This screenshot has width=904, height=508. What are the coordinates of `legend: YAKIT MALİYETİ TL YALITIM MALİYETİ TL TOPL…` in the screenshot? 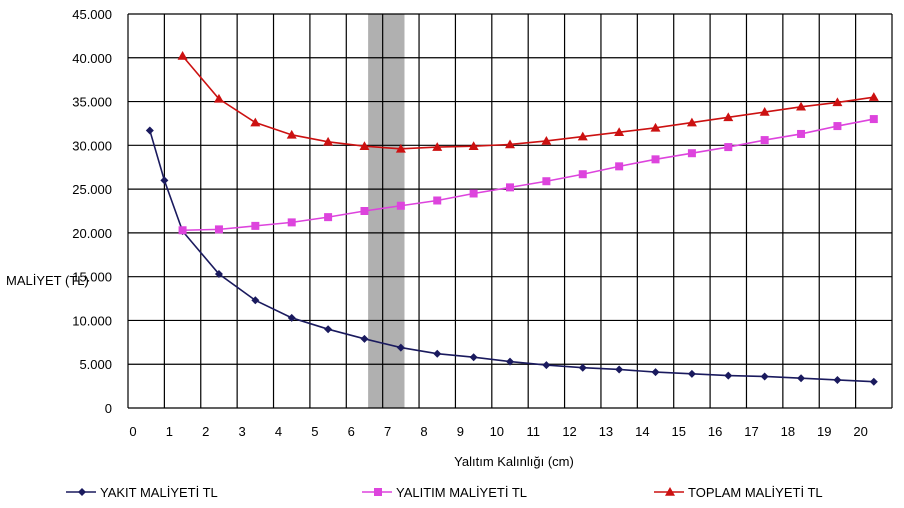 It's located at (444, 492).